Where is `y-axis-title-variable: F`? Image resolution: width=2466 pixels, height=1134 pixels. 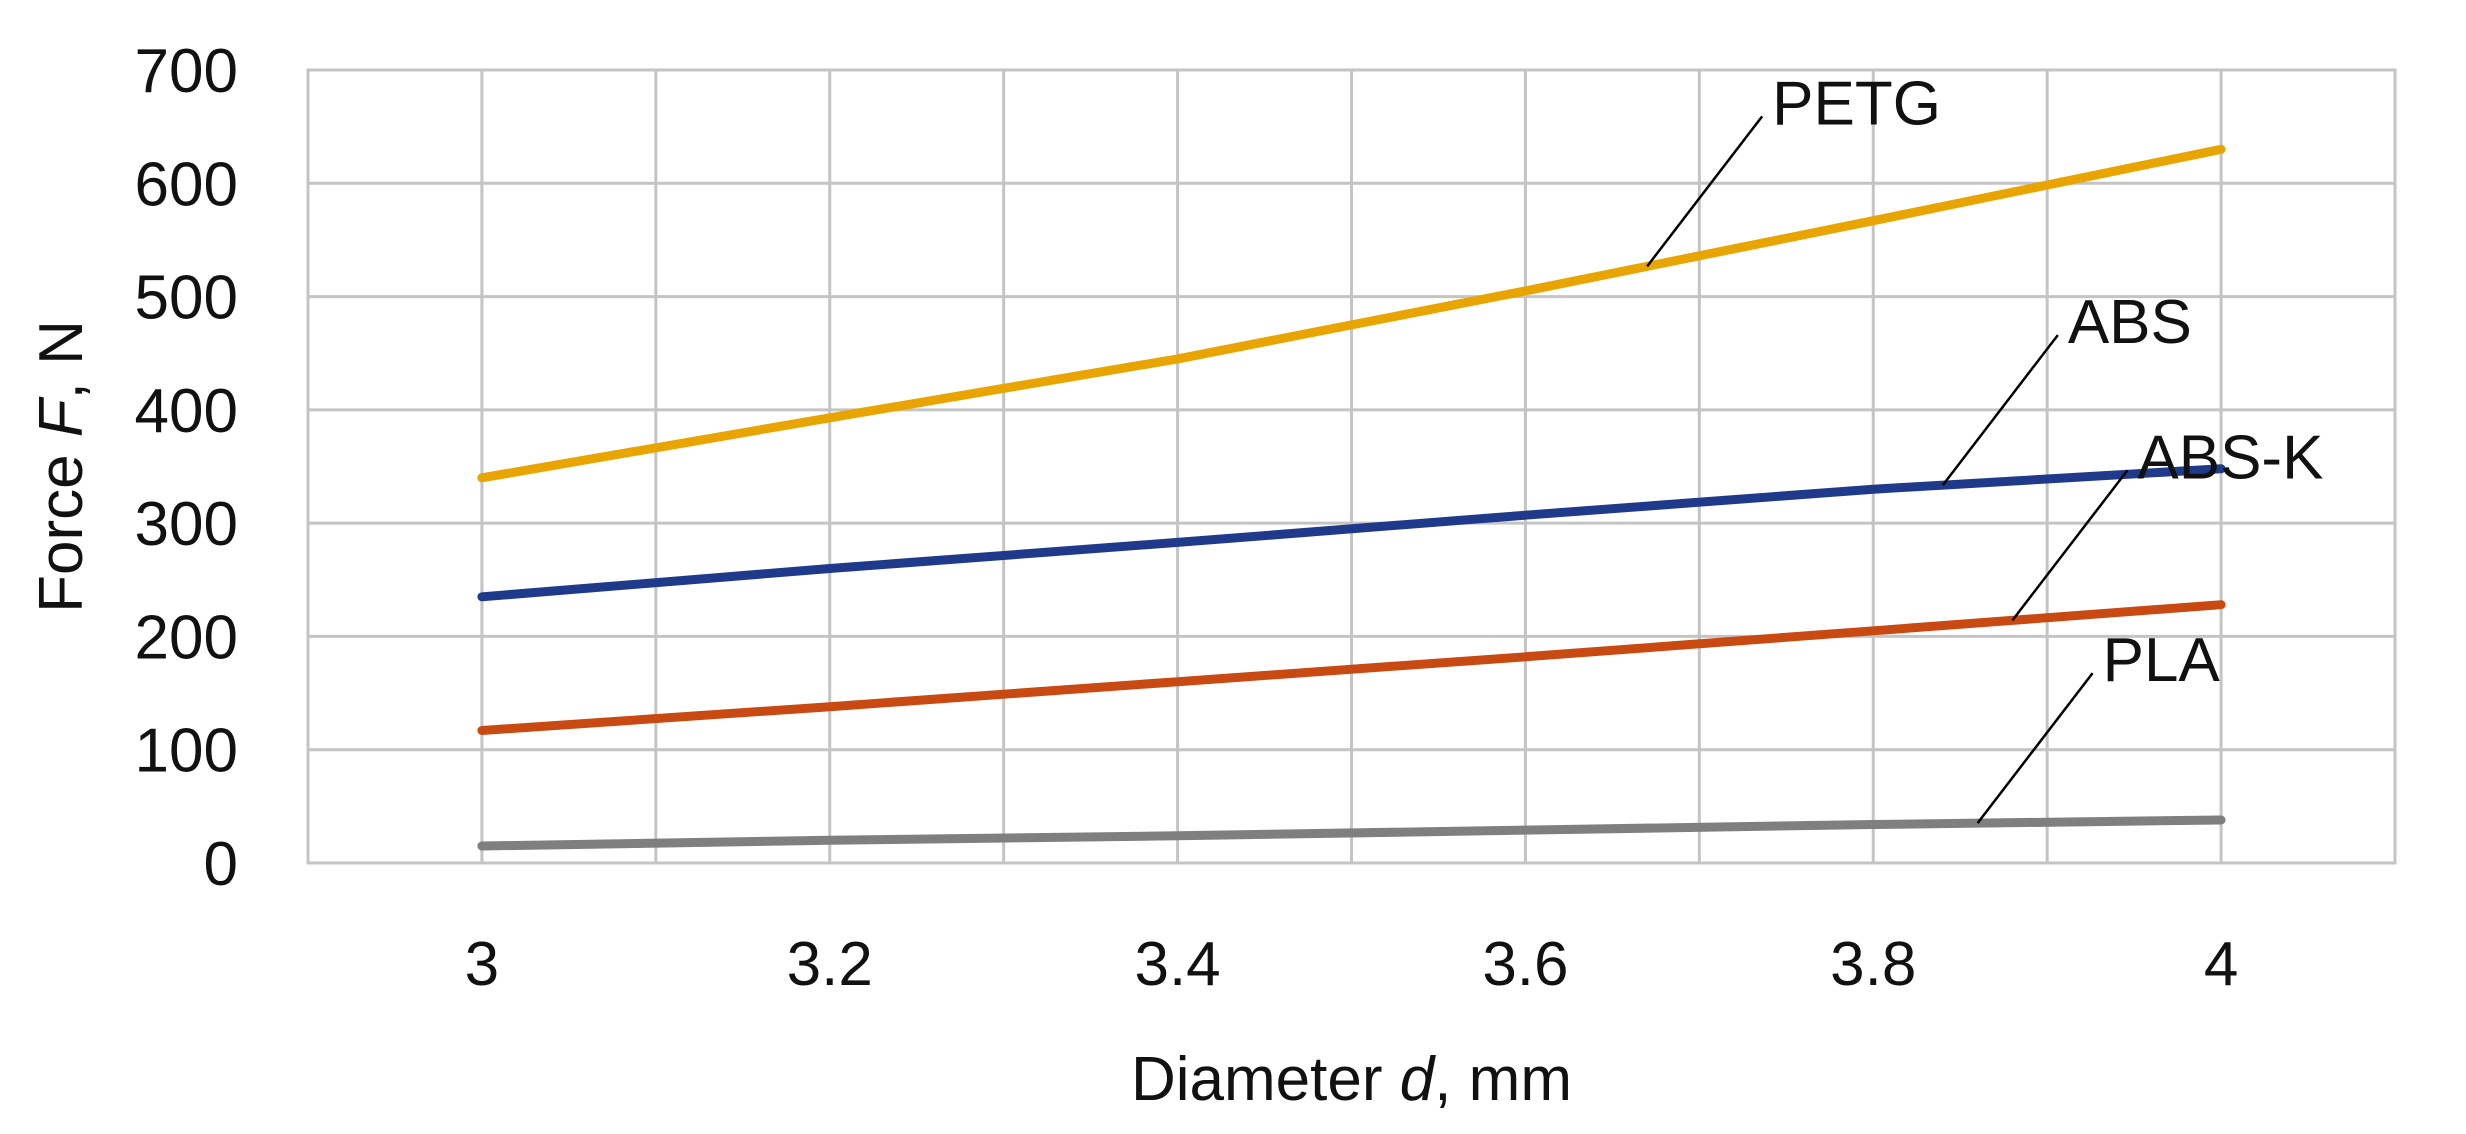 y-axis-title-variable: F is located at coordinates (61, 416).